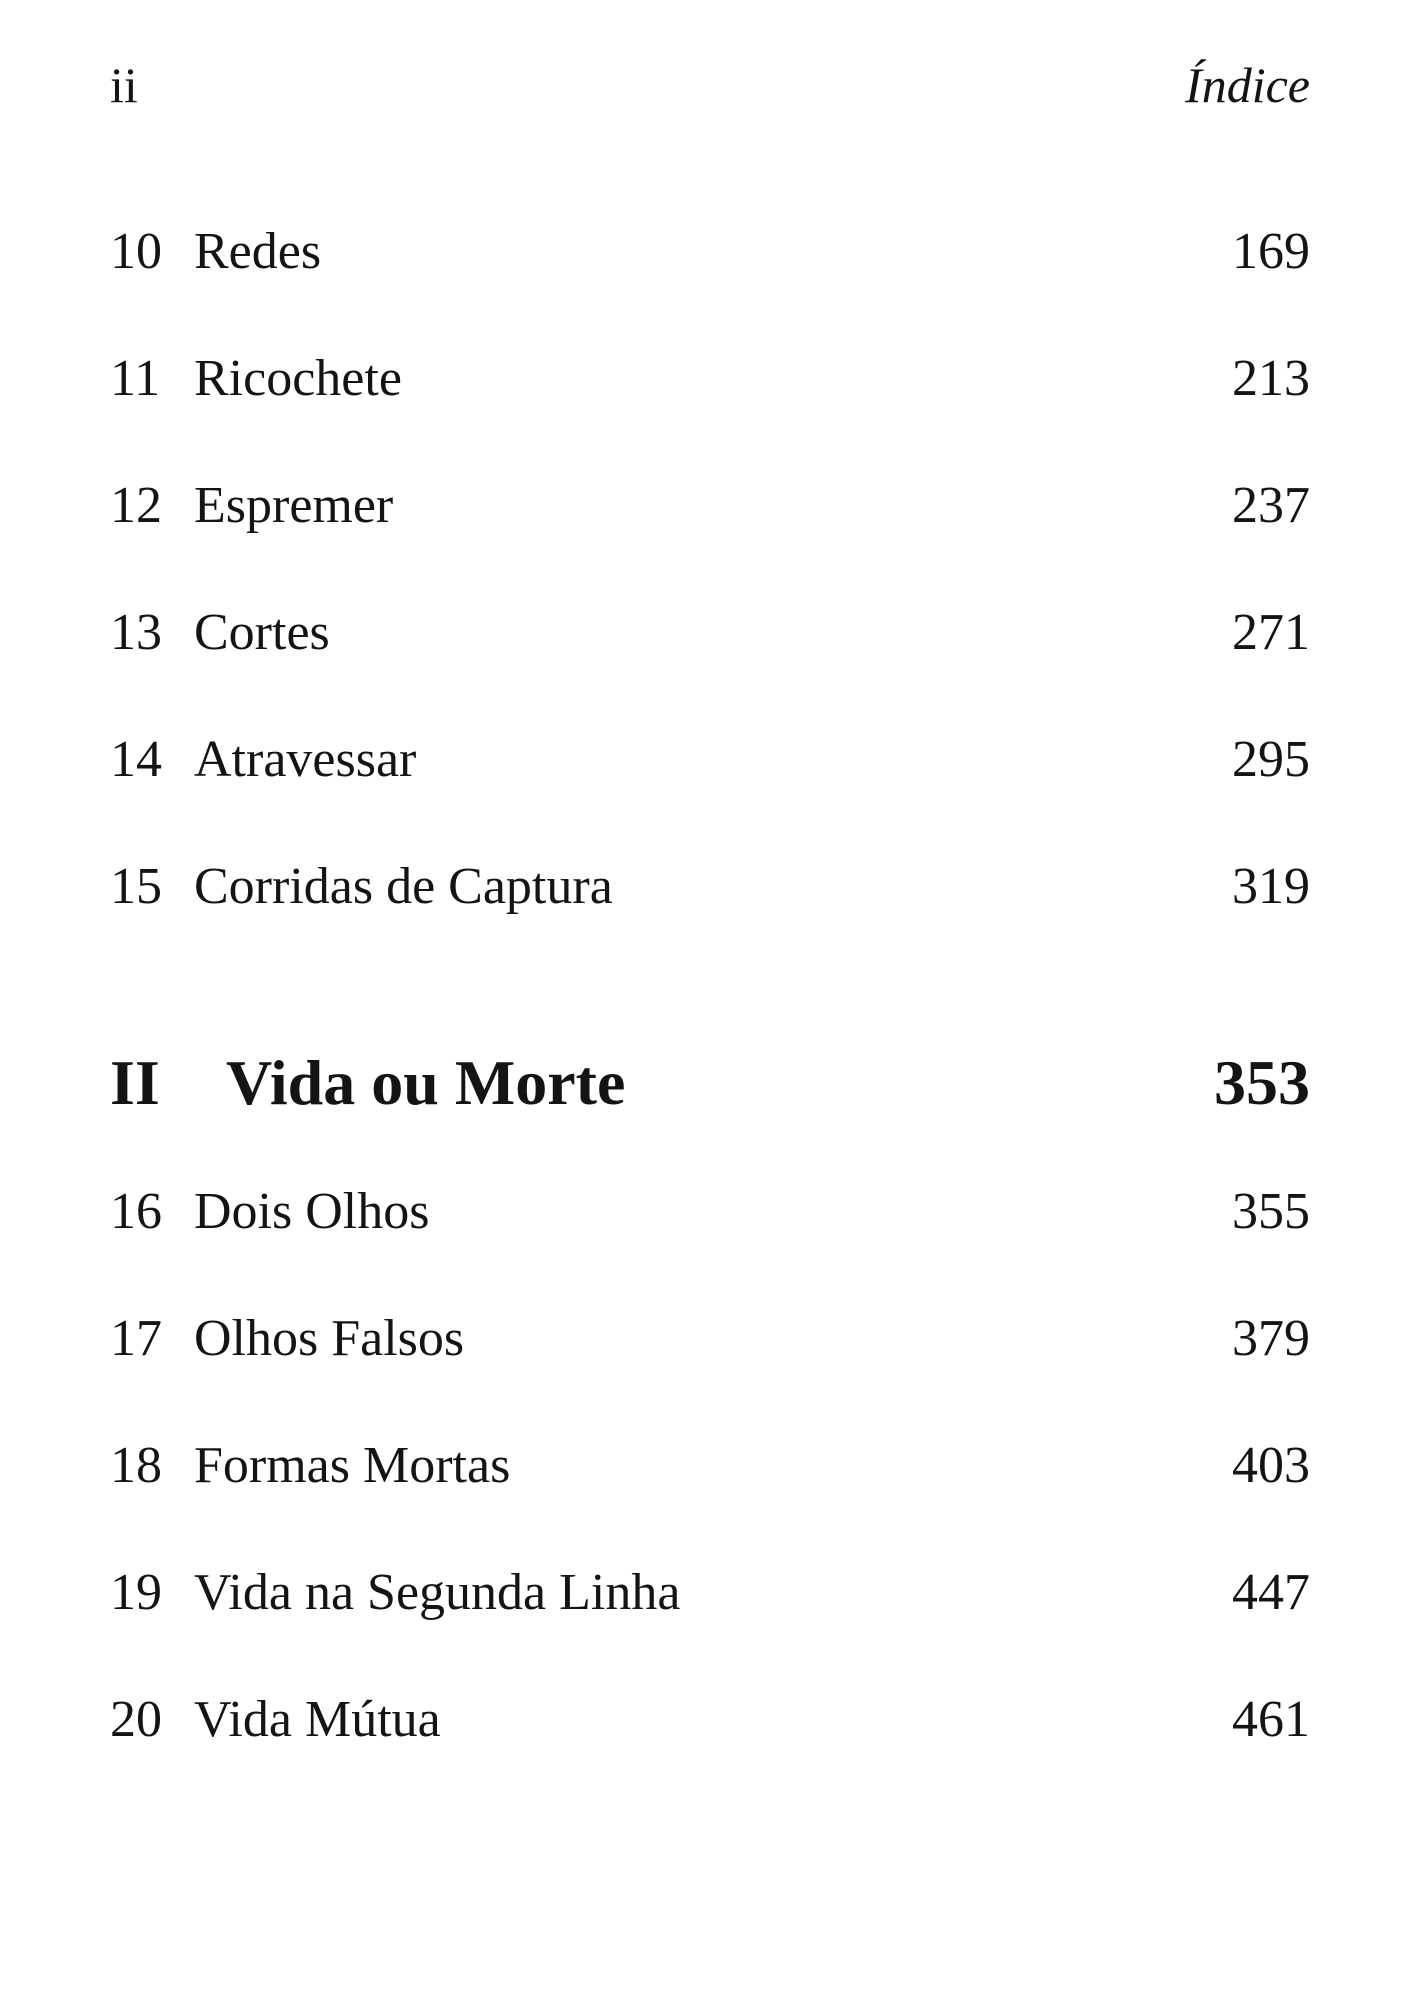 This screenshot has height=1996, width=1416. Describe the element at coordinates (312, 1211) in the screenshot. I see `chapter-title: Dois Olhos` at that location.